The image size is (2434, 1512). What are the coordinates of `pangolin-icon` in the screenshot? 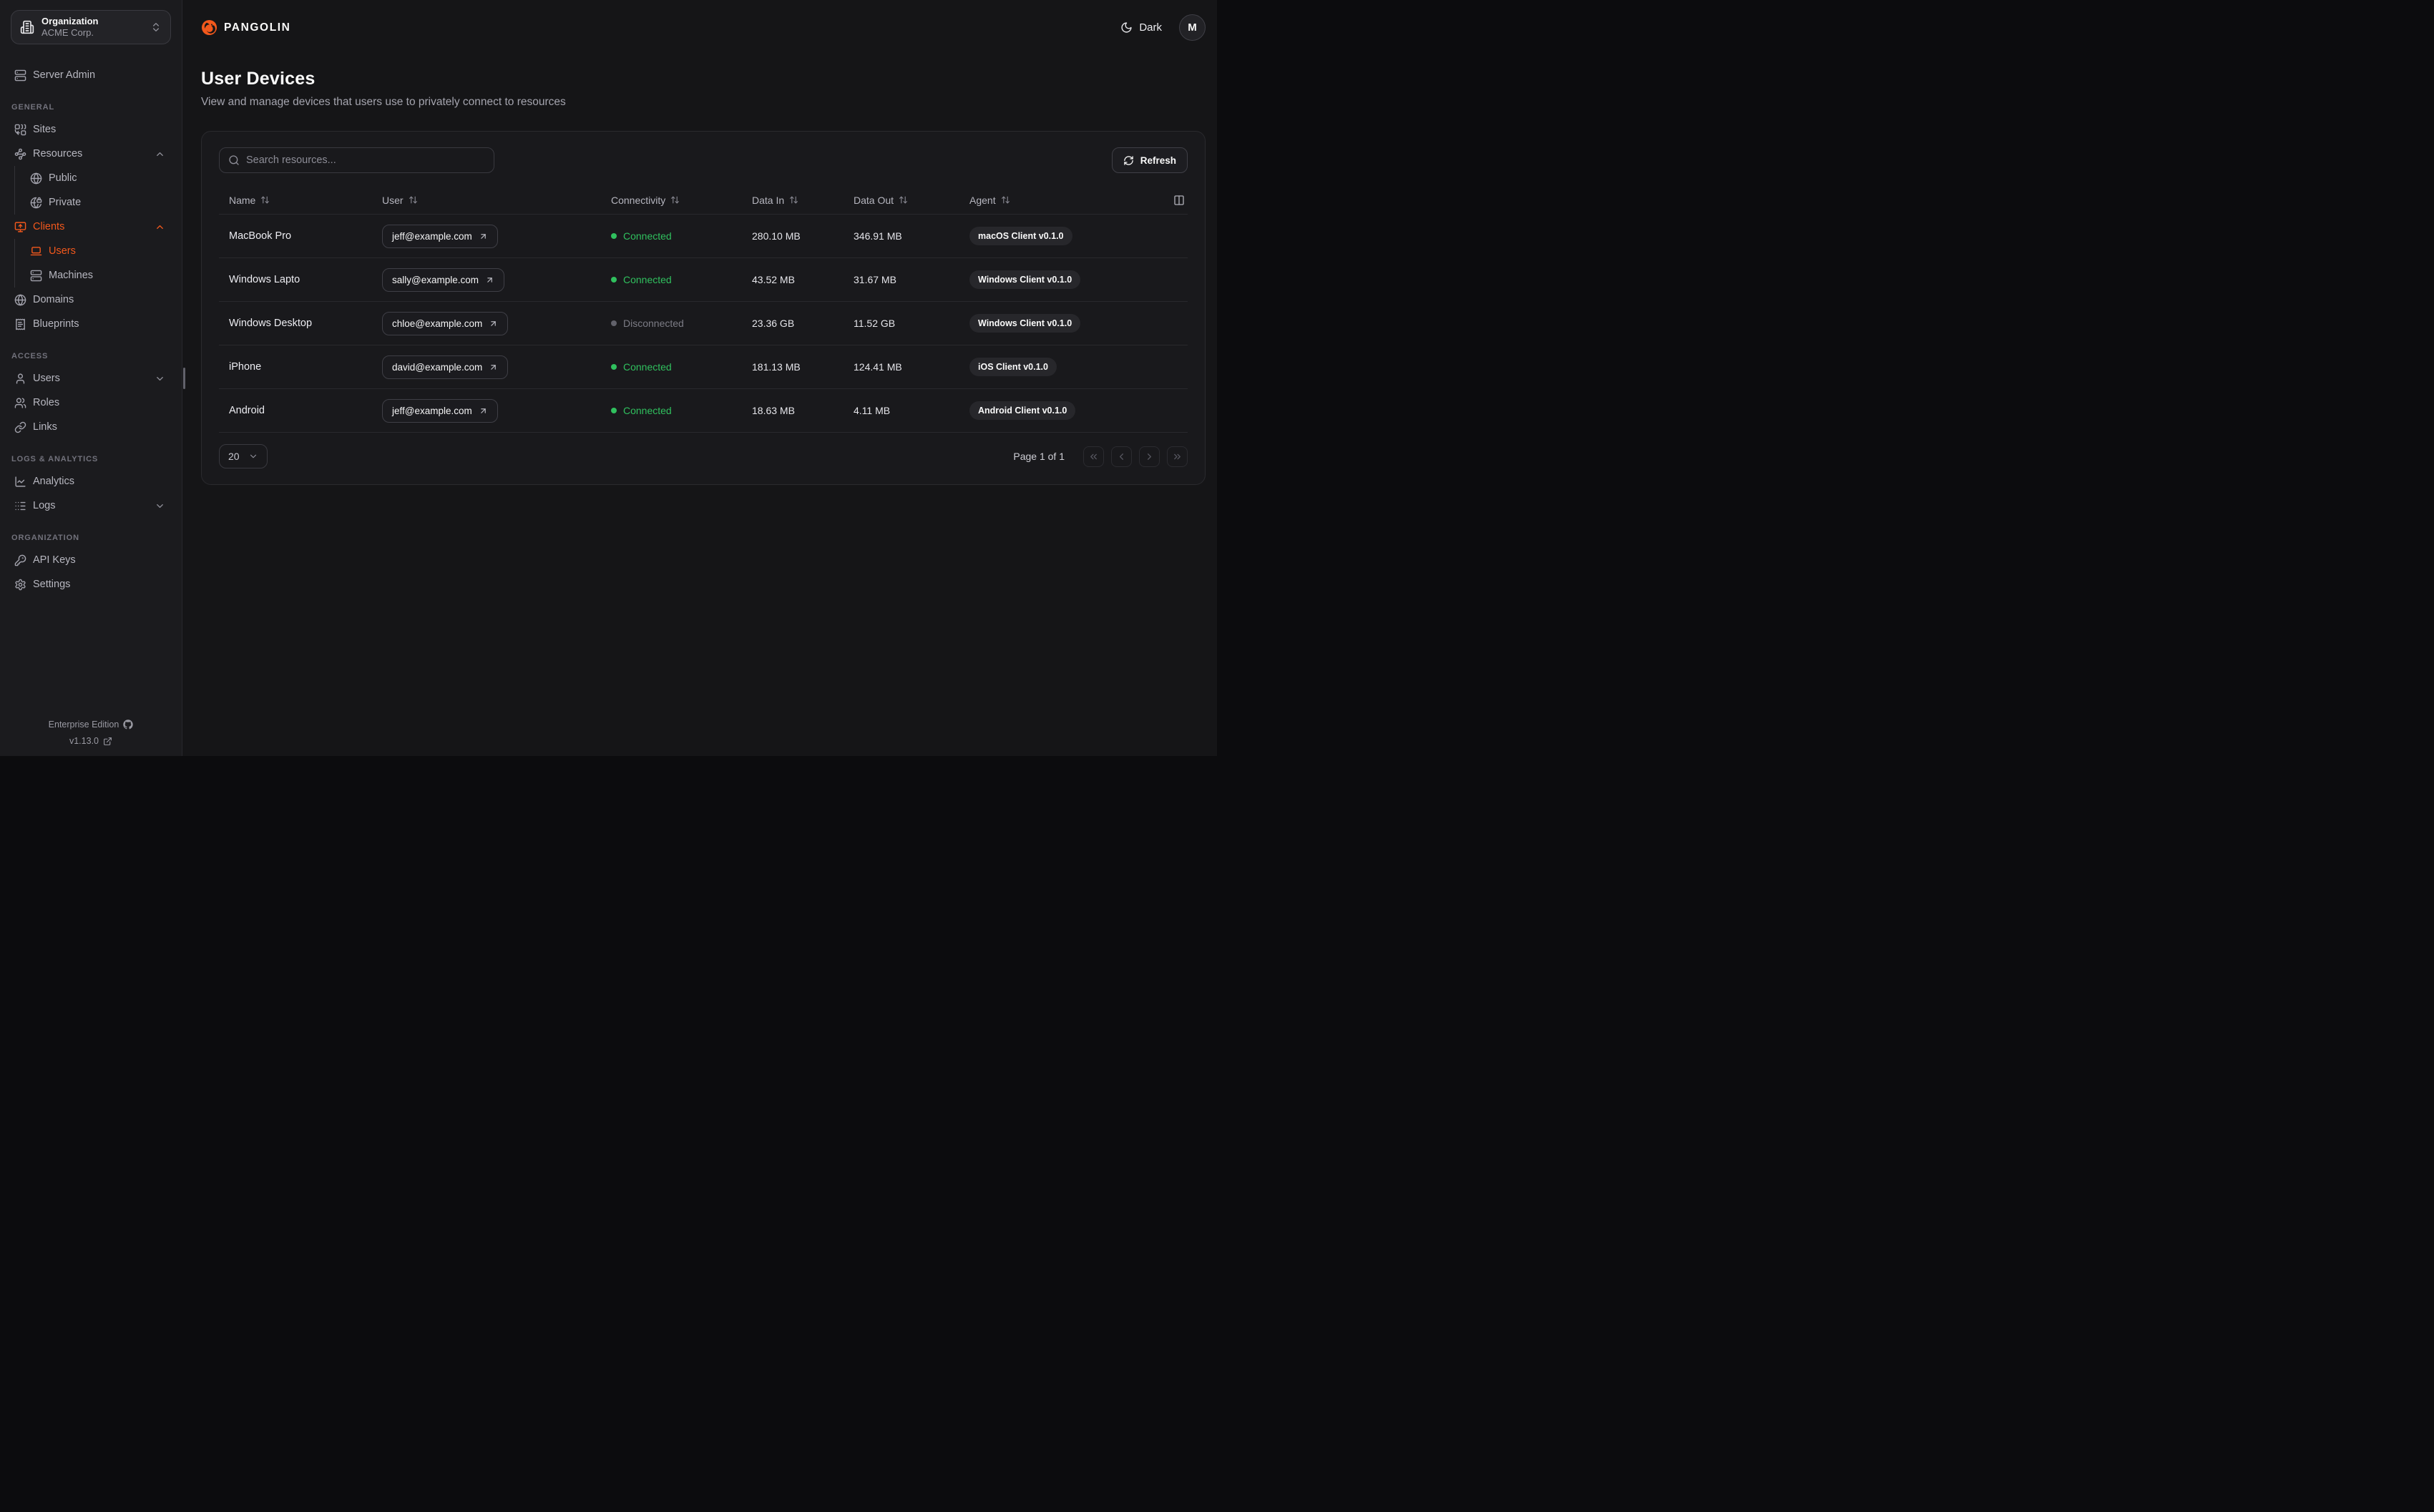 It's located at (209, 27).